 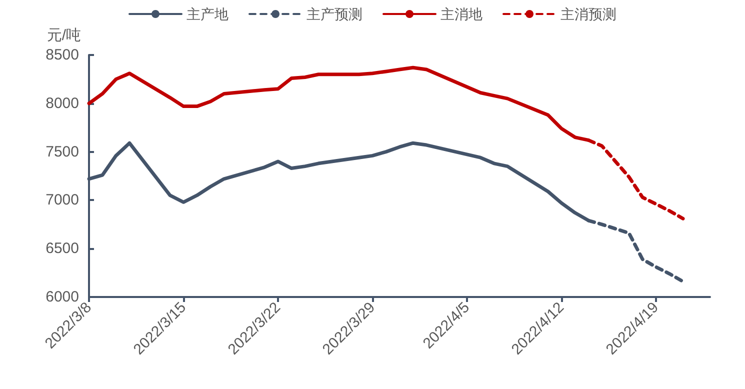 I want to click on legend-label: 主消地, so click(x=461, y=14).